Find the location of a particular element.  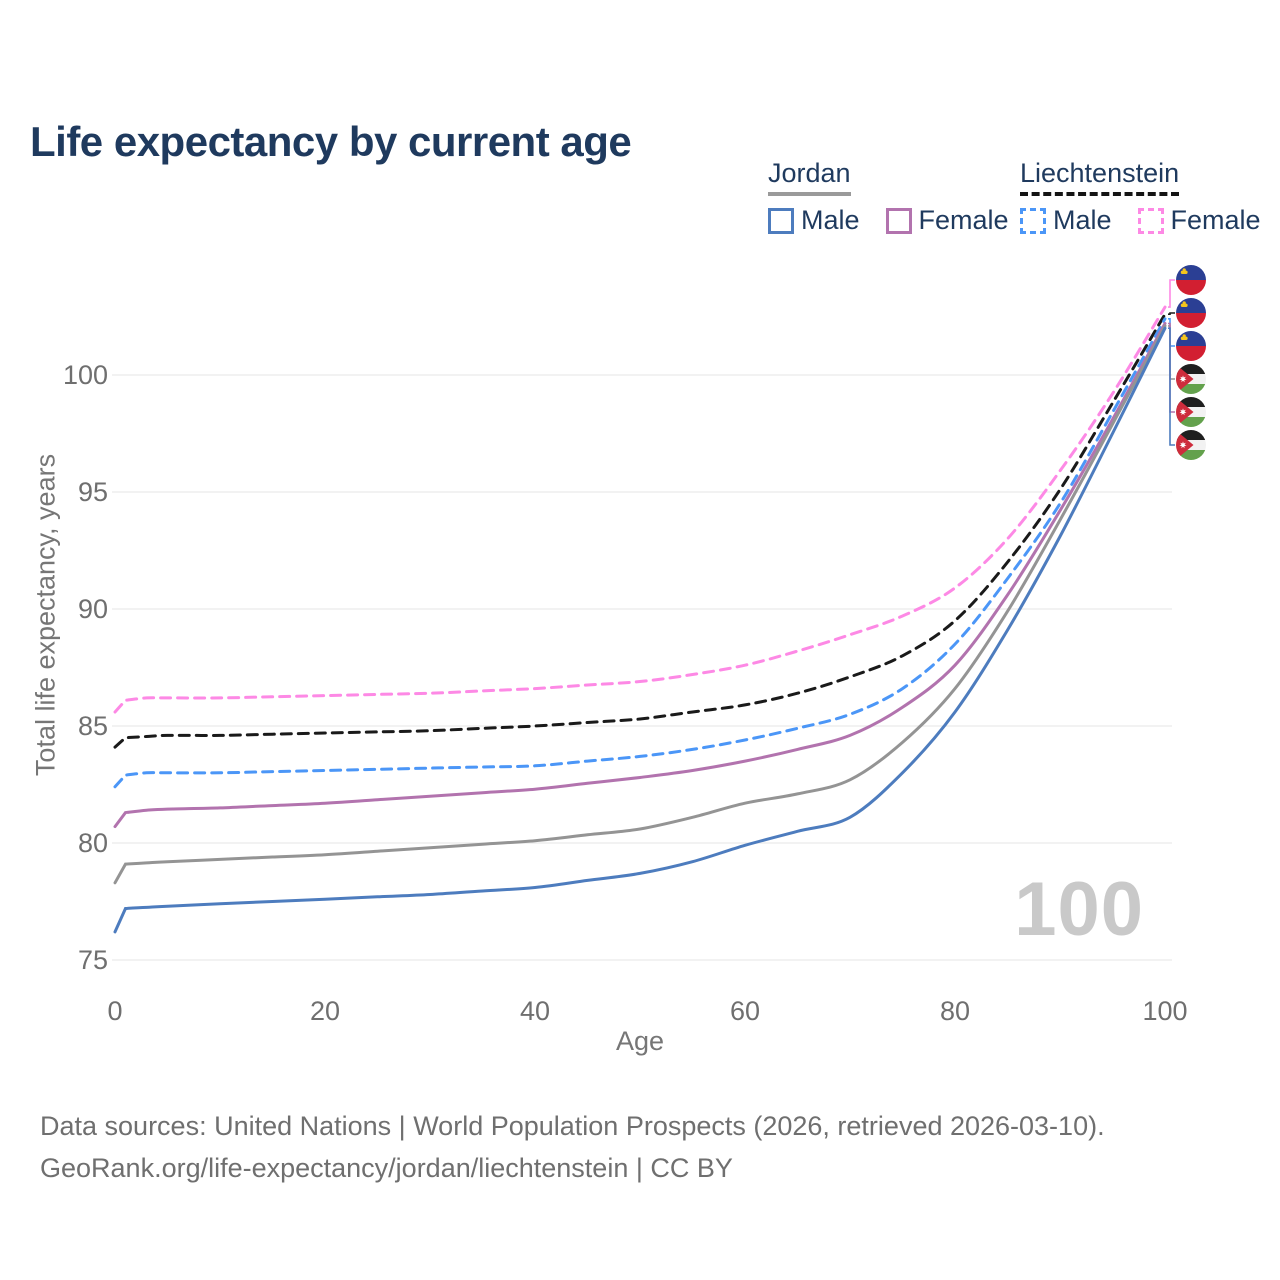

end-label-jordan-male is located at coordinates (1195, 445).